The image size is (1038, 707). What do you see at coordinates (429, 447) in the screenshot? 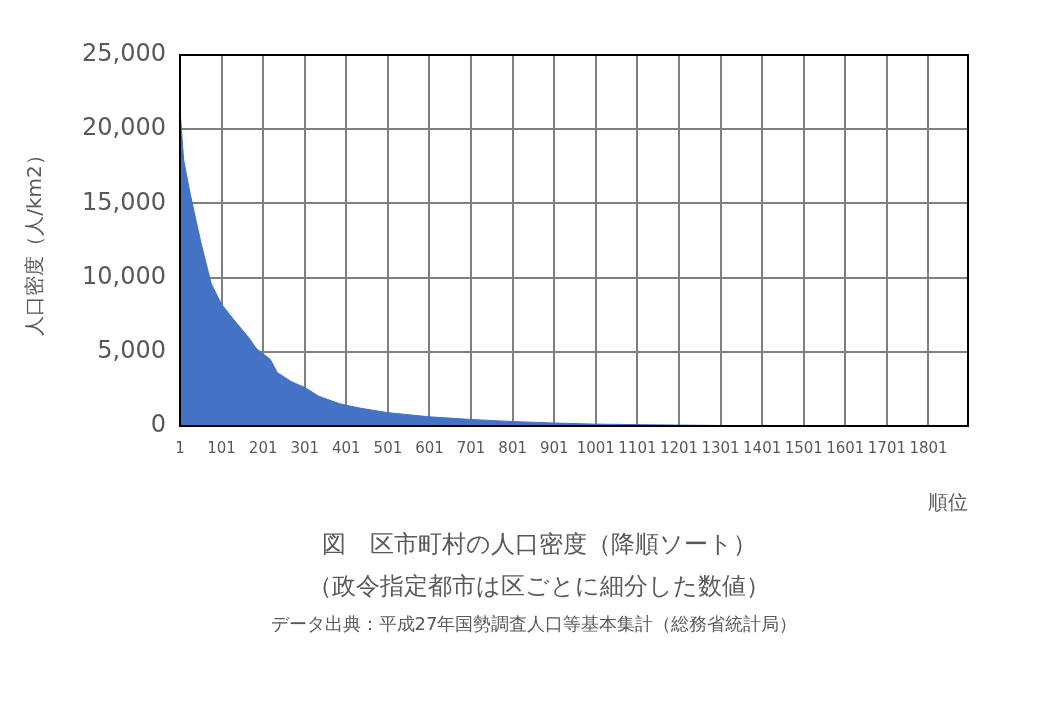
I see `x-tick-label: 601` at bounding box center [429, 447].